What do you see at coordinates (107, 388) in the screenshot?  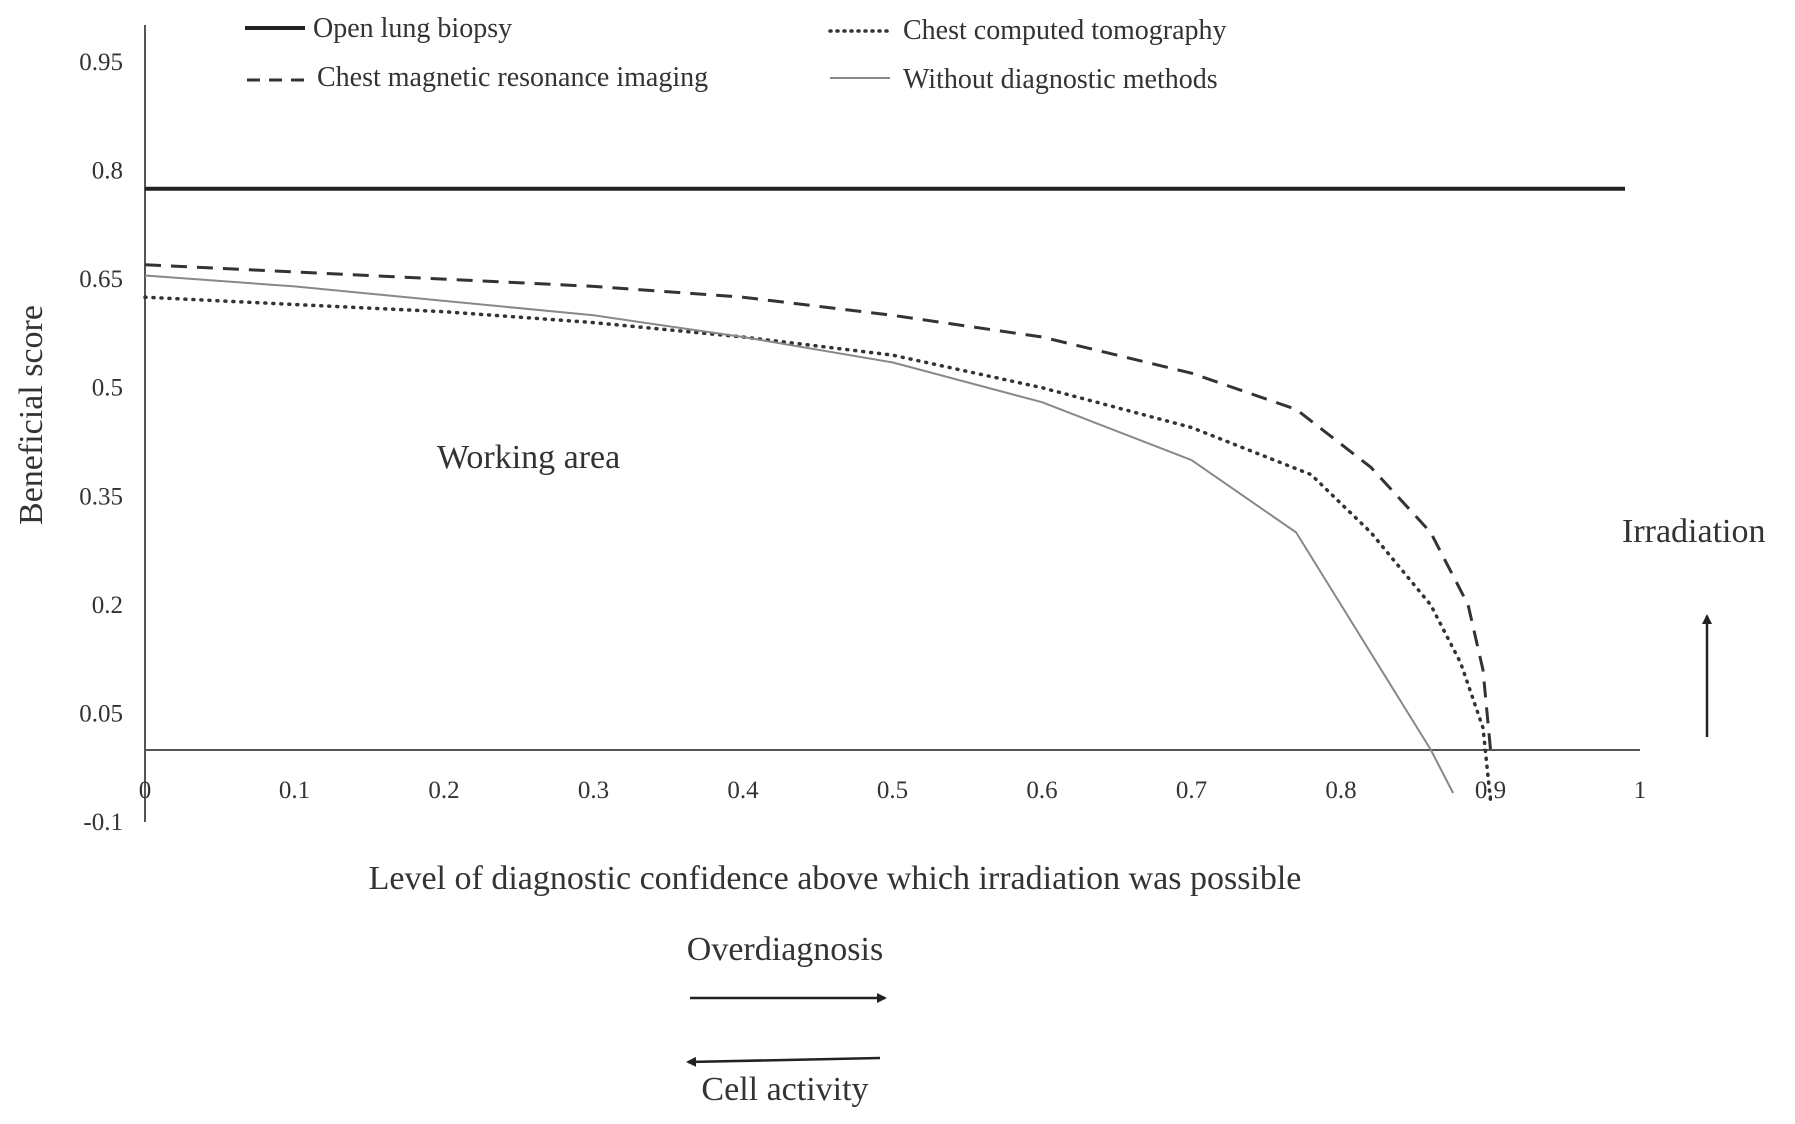 I see `y-tick-label: 0.5` at bounding box center [107, 388].